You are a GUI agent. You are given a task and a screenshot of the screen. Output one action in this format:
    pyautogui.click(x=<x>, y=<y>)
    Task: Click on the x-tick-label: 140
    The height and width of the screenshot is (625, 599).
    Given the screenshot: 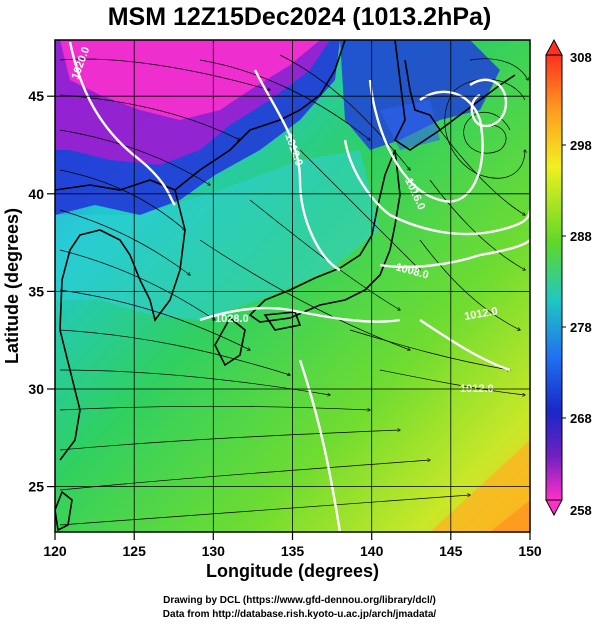 What is the action you would take?
    pyautogui.click(x=372, y=551)
    